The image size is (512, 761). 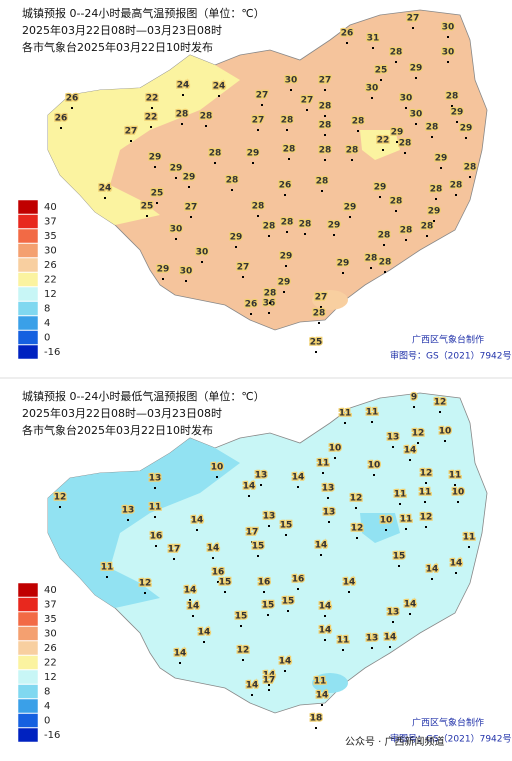 I want to click on station-value: 16, so click(x=218, y=573).